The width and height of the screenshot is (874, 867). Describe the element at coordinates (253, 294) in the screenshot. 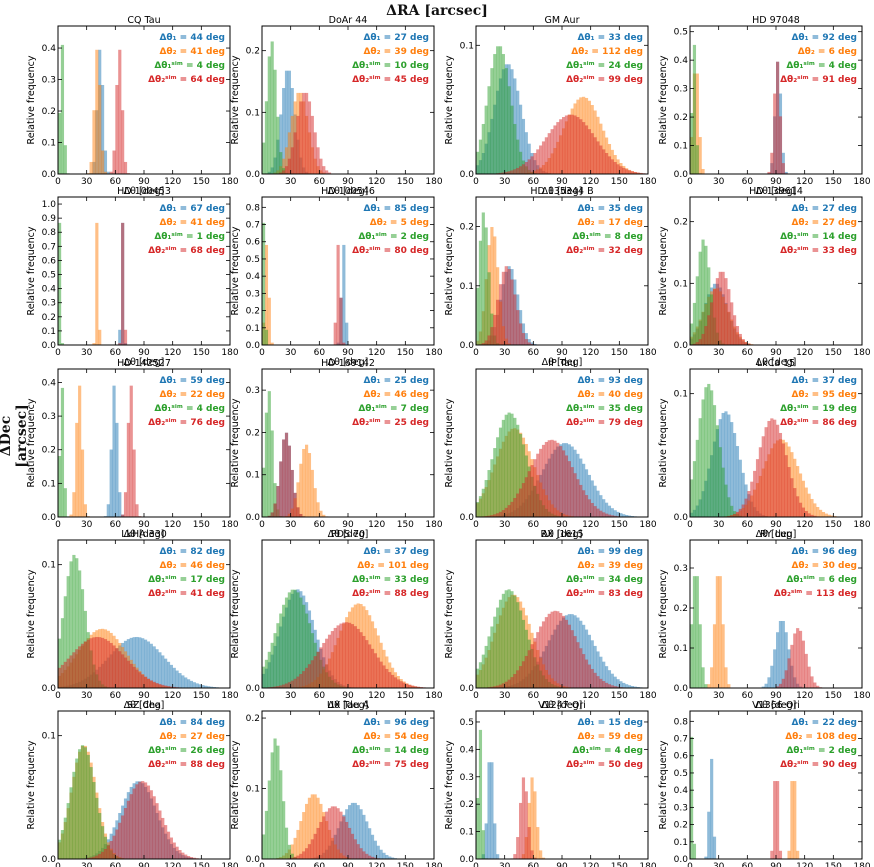

I see `y-tick-label: 0.3` at that location.